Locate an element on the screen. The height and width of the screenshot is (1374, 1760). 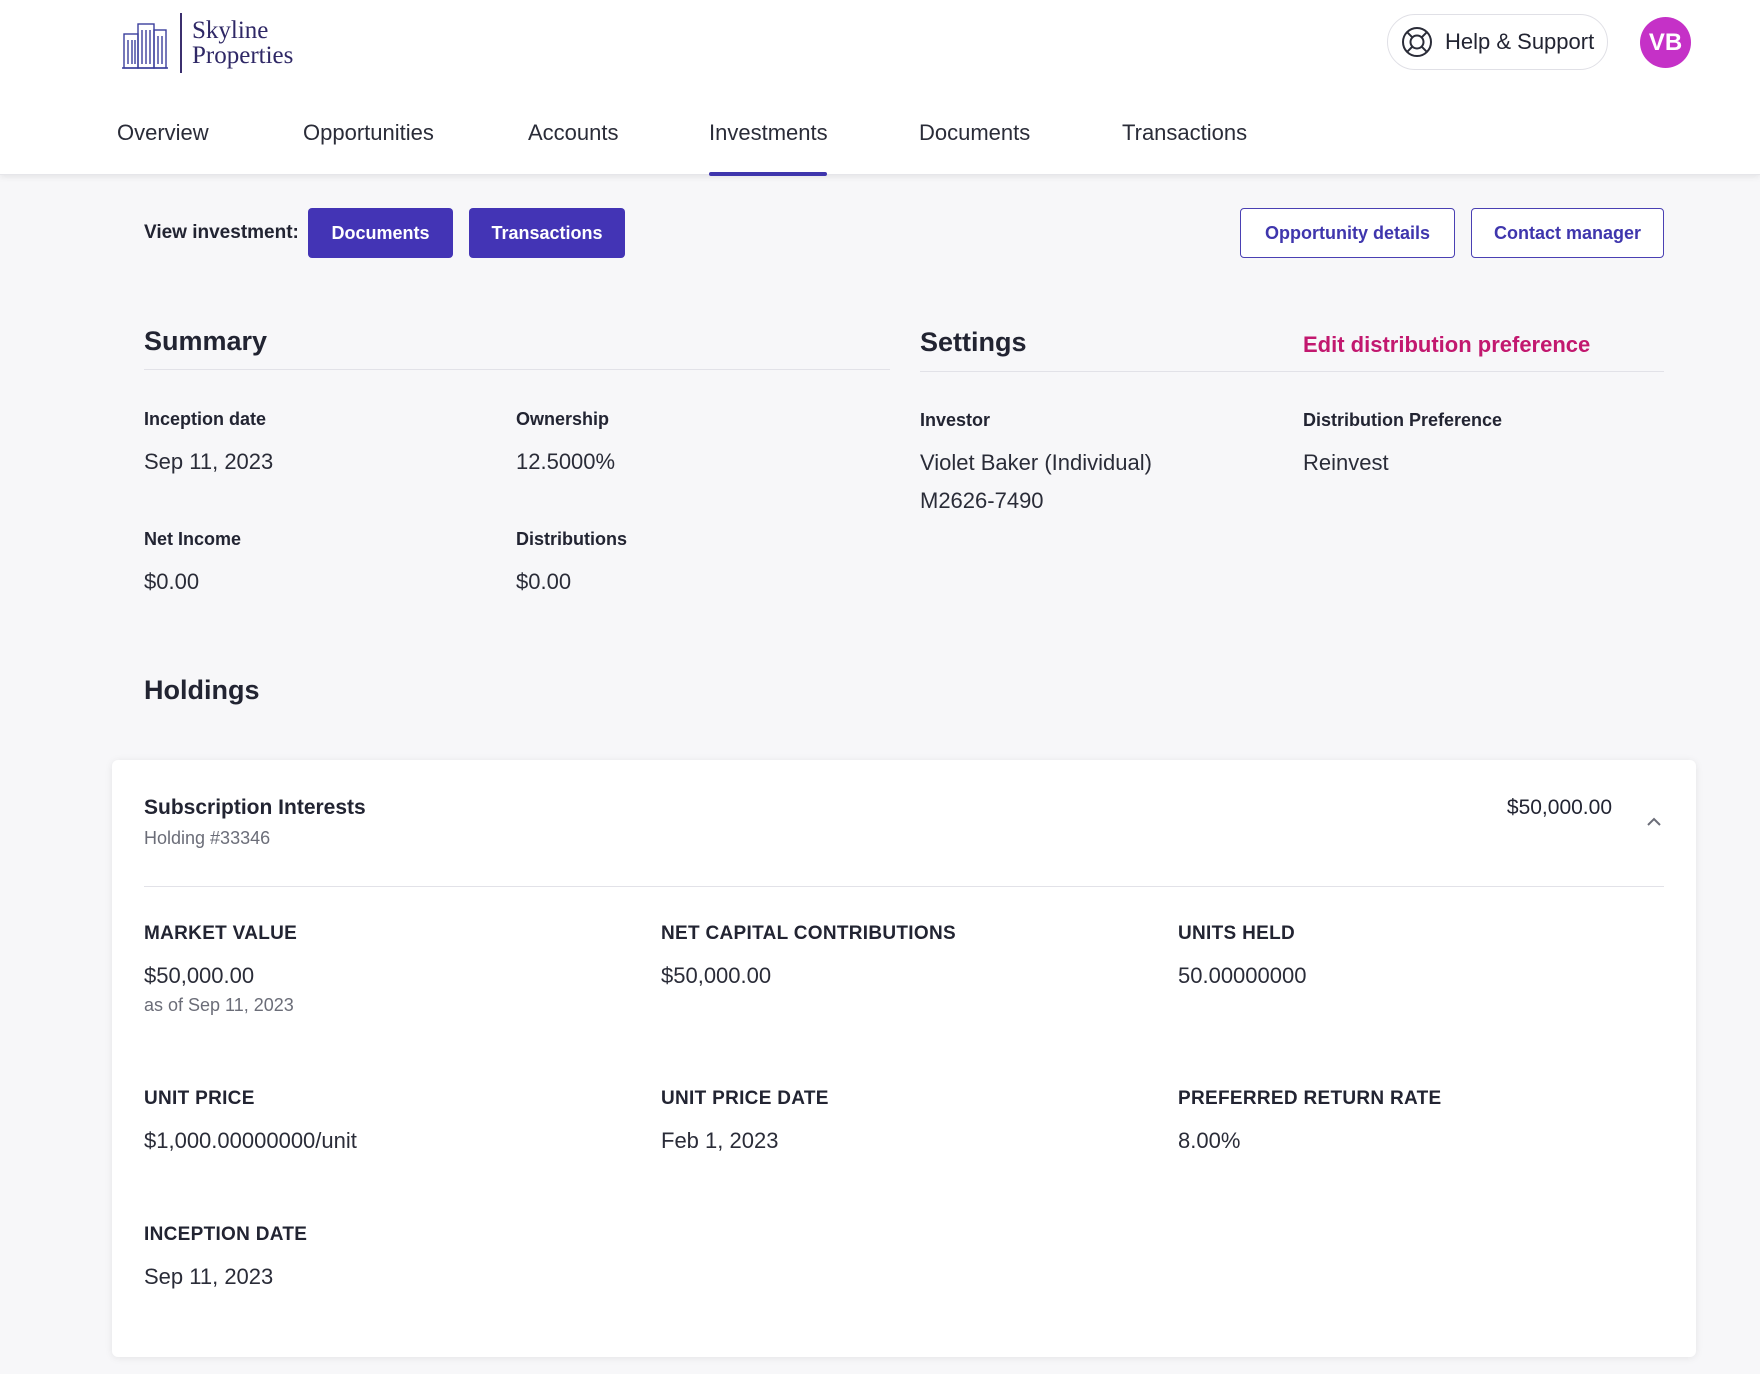
tab-accounts: Accounts is located at coordinates (573, 132).